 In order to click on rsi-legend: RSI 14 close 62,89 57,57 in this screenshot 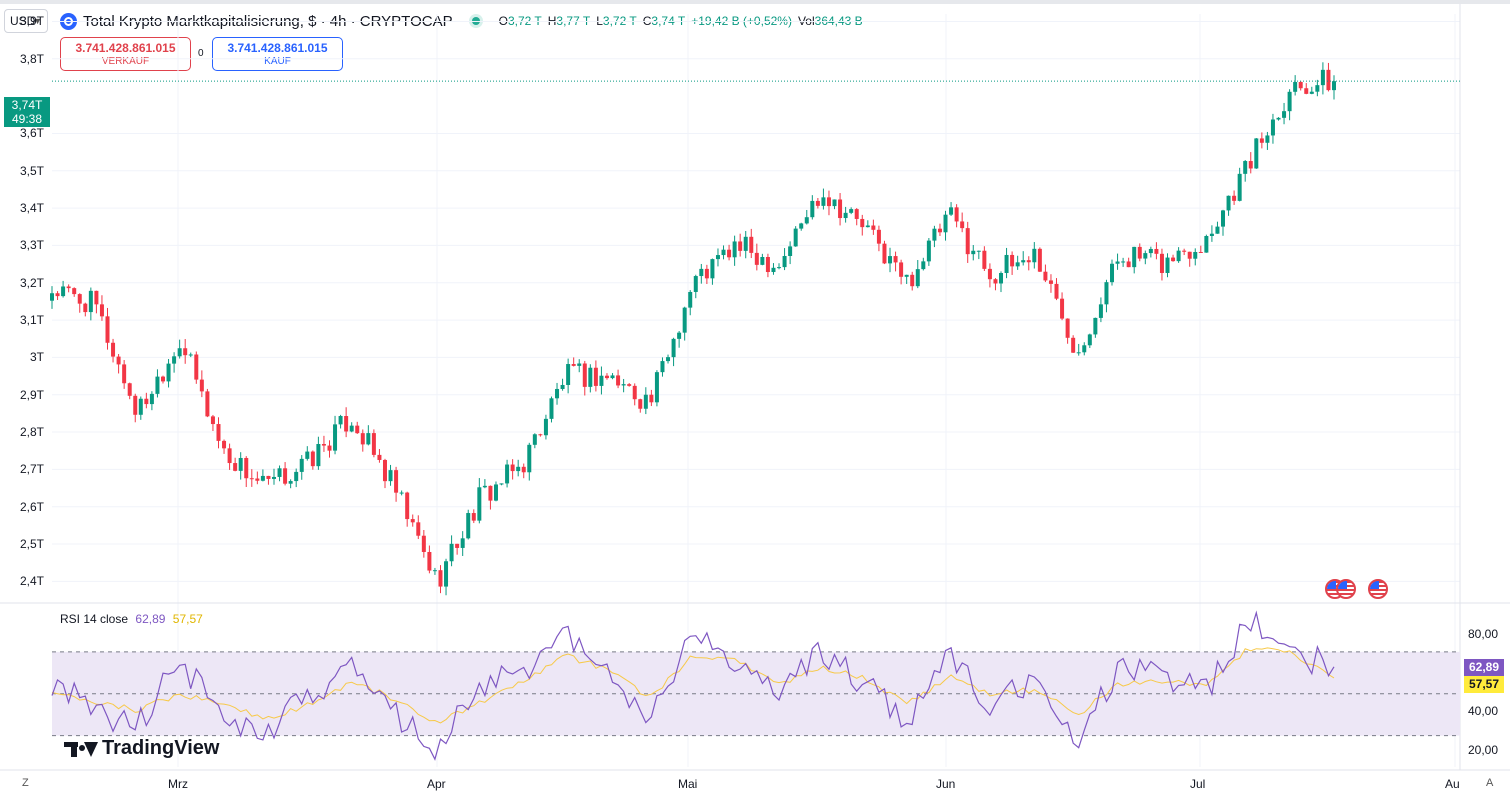, I will do `click(131, 619)`.